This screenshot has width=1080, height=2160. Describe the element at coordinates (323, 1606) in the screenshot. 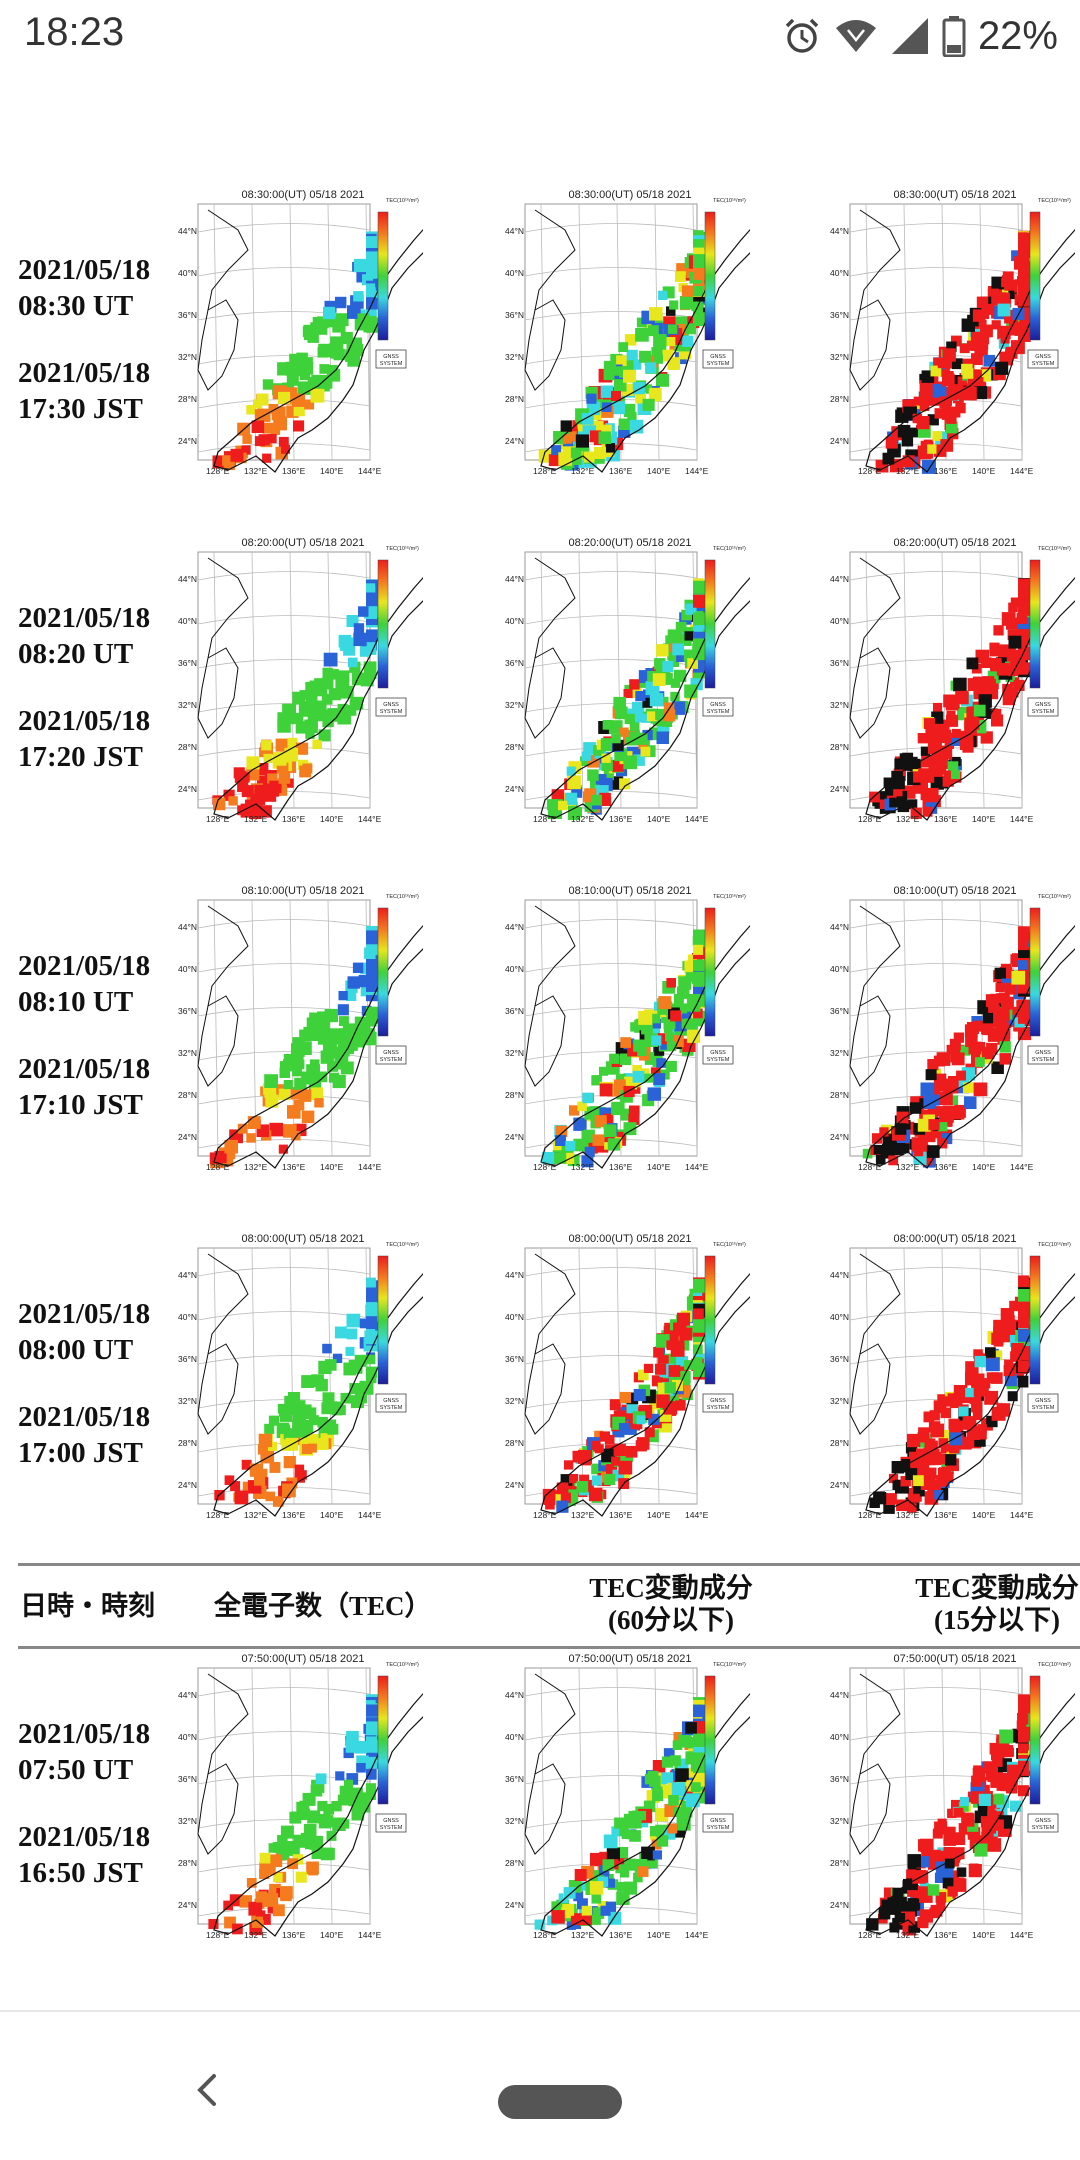

I see `header-tec: 全電子数（TEC）` at that location.